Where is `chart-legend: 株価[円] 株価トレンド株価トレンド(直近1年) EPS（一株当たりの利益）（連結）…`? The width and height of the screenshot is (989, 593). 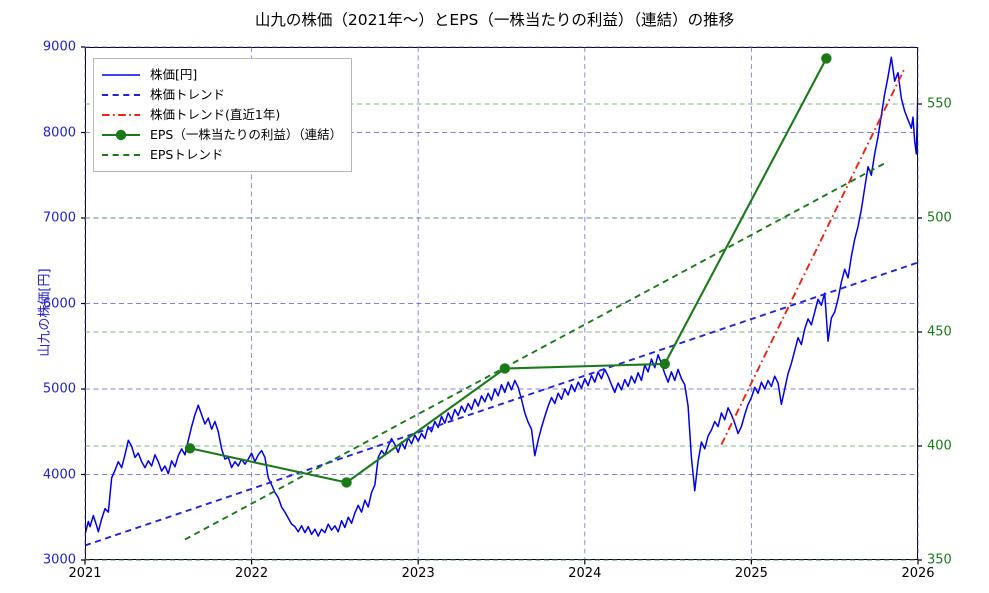 chart-legend: 株価[円] 株価トレンド株価トレンド(直近1年) EPS（一株当たりの利益）（連結）… is located at coordinates (223, 115).